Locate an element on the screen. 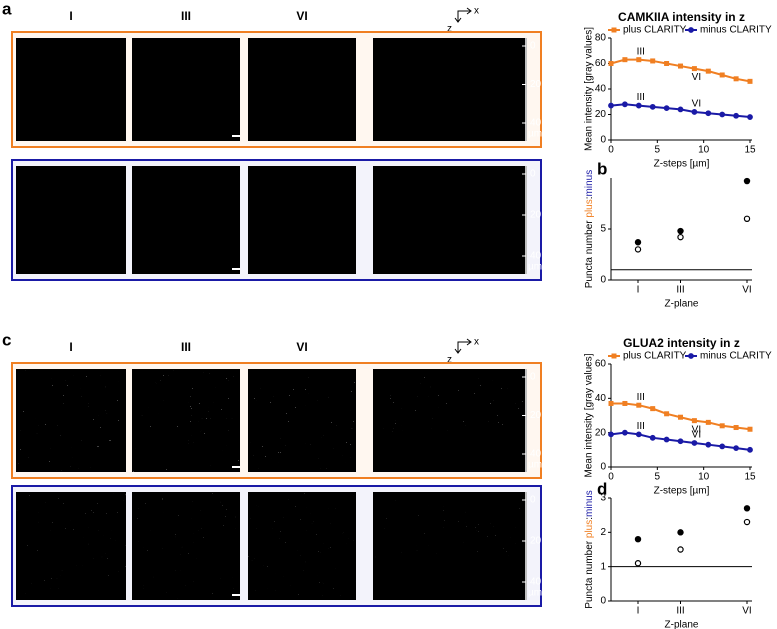  panel-letter: c is located at coordinates (6, 339).